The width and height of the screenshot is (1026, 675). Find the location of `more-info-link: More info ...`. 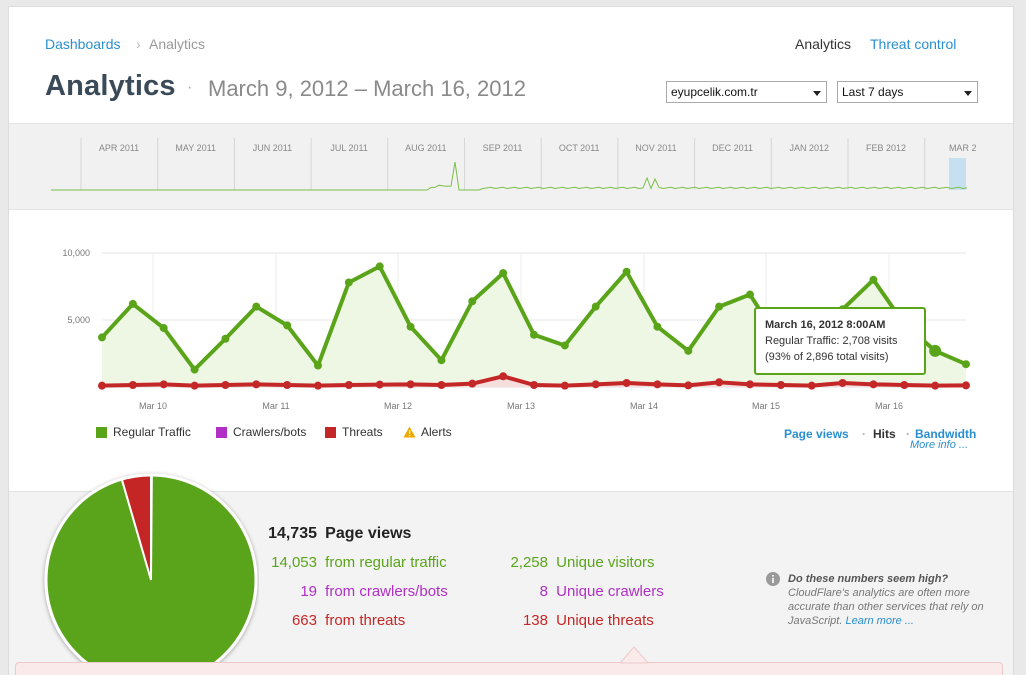

more-info-link: More info ... is located at coordinates (939, 445).